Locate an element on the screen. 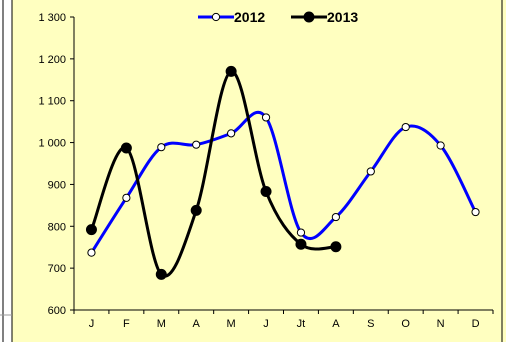 This screenshot has height=347, width=506. x-tick-label: F is located at coordinates (126, 324).